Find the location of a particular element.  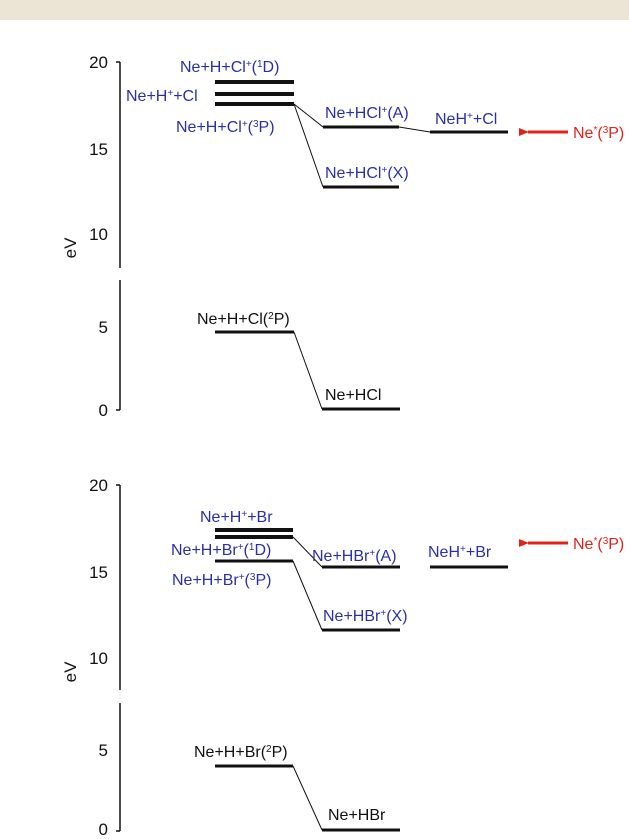

level-label-neh-plus-cl: NeH++Cl is located at coordinates (466, 120).